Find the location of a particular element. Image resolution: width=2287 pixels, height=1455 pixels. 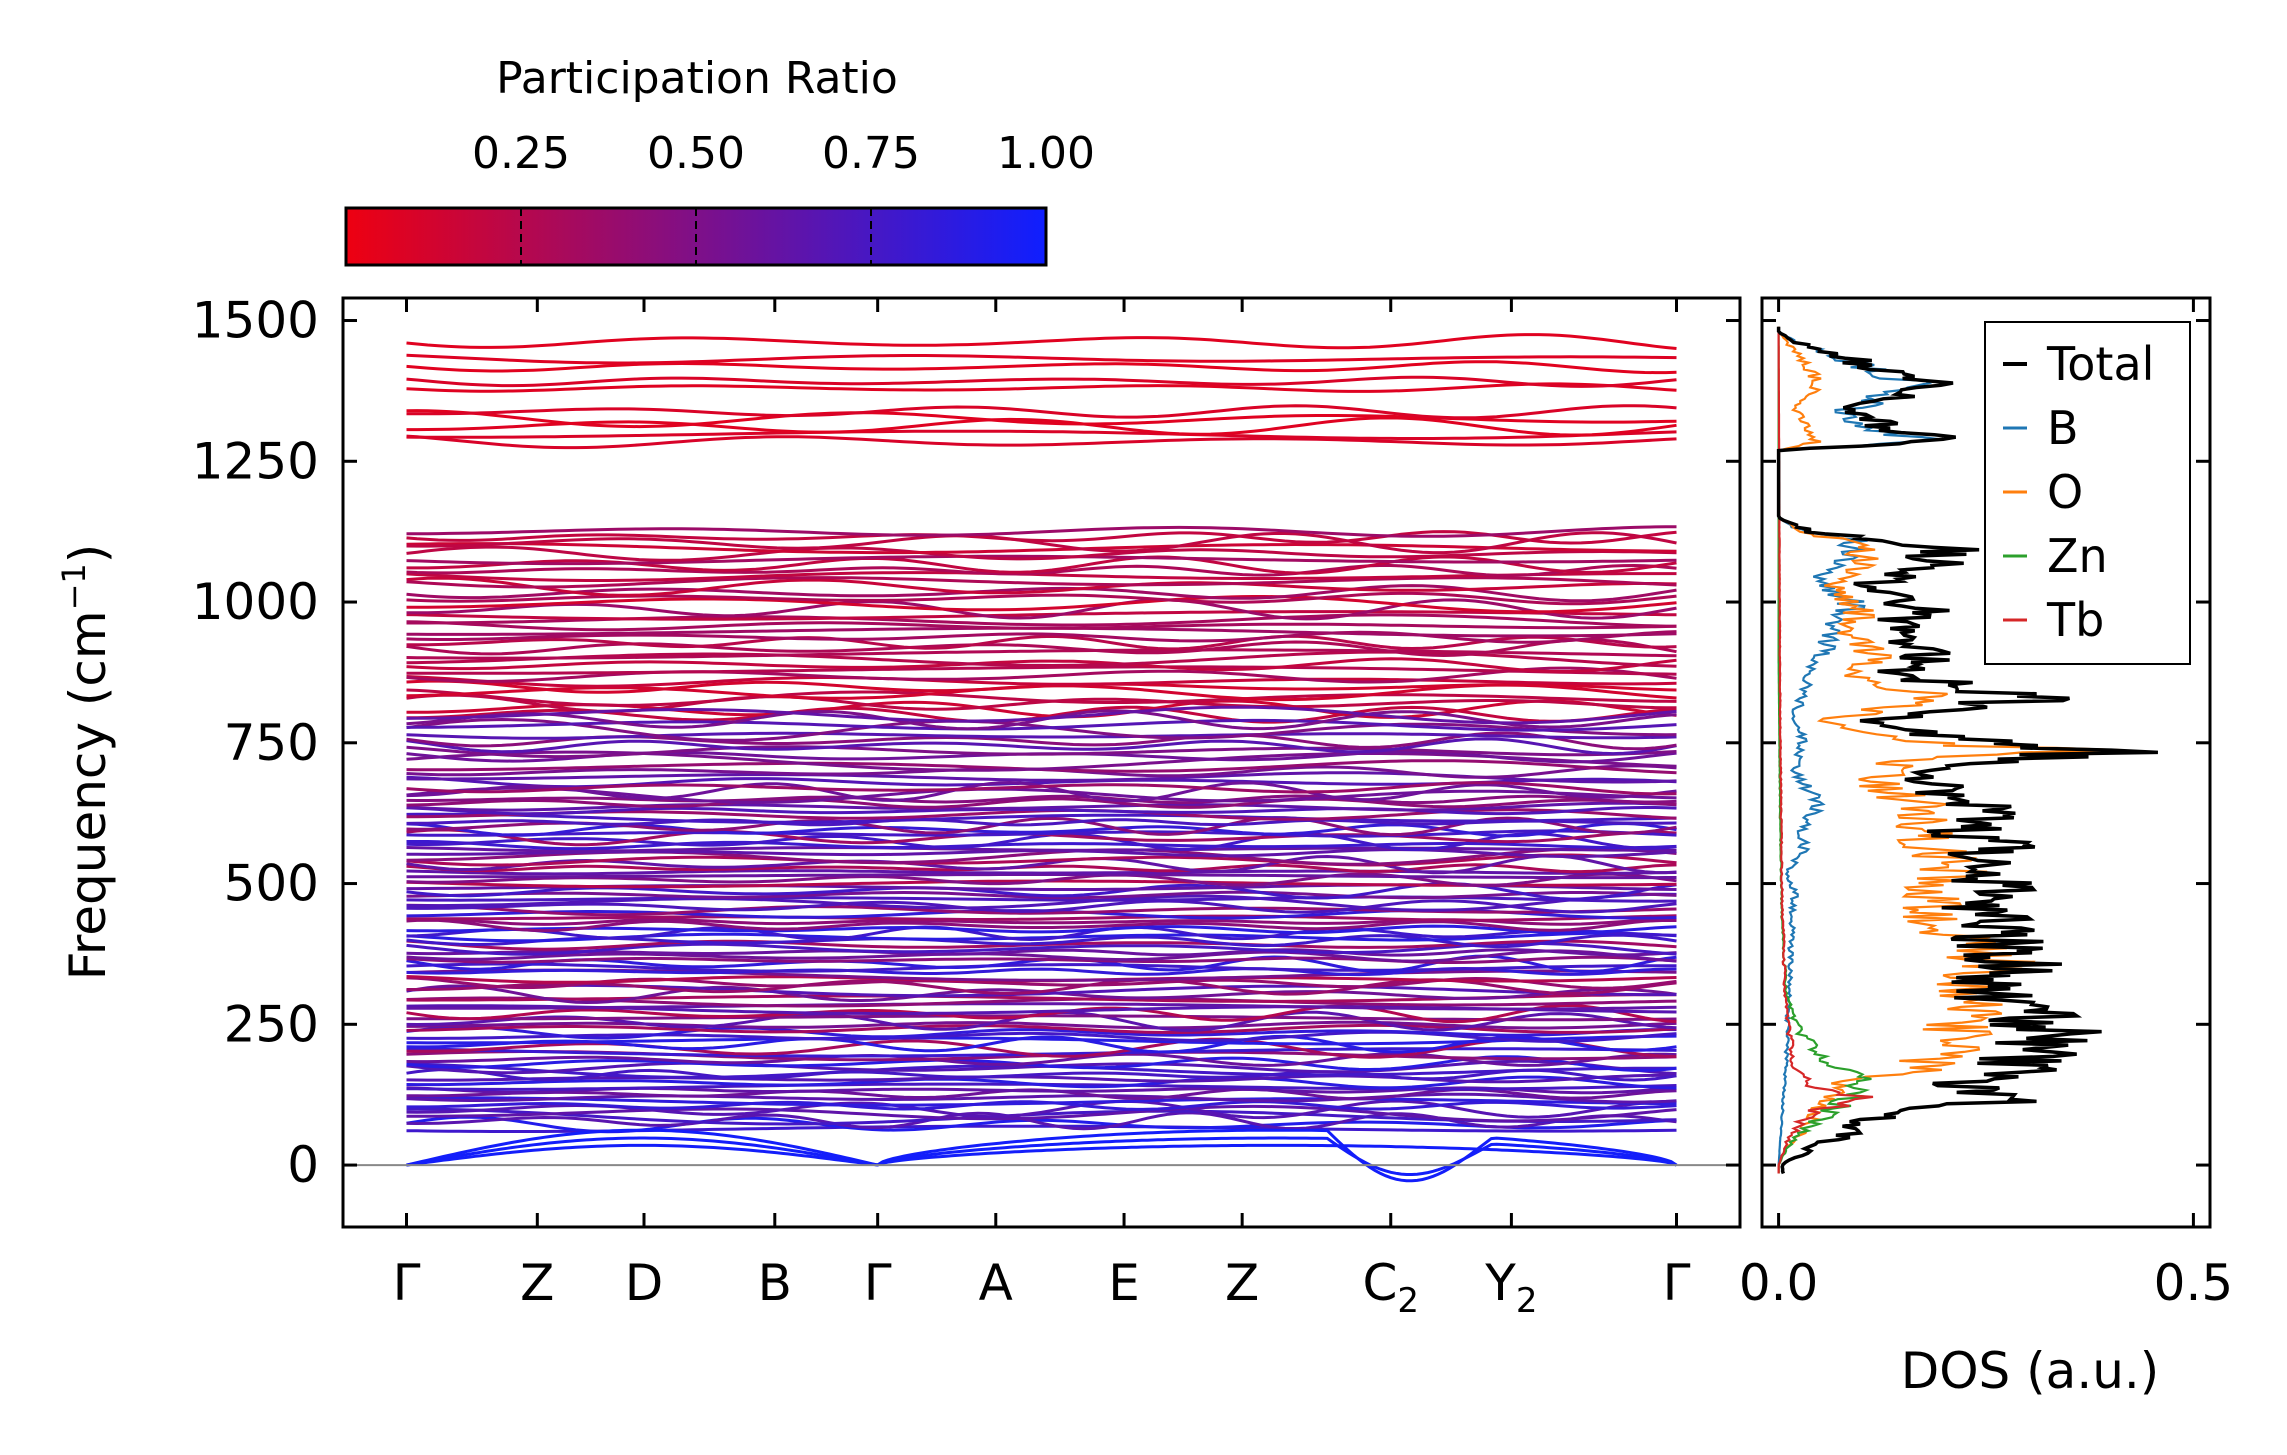

kpoint-letter: D is located at coordinates (644, 1283).